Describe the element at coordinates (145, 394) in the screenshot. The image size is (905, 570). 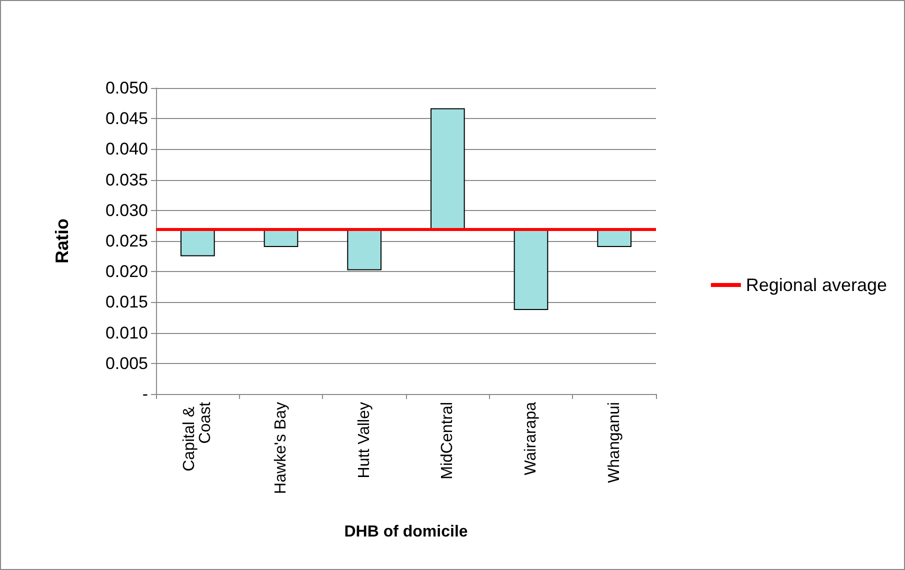
I see `y-tick-label: -` at that location.